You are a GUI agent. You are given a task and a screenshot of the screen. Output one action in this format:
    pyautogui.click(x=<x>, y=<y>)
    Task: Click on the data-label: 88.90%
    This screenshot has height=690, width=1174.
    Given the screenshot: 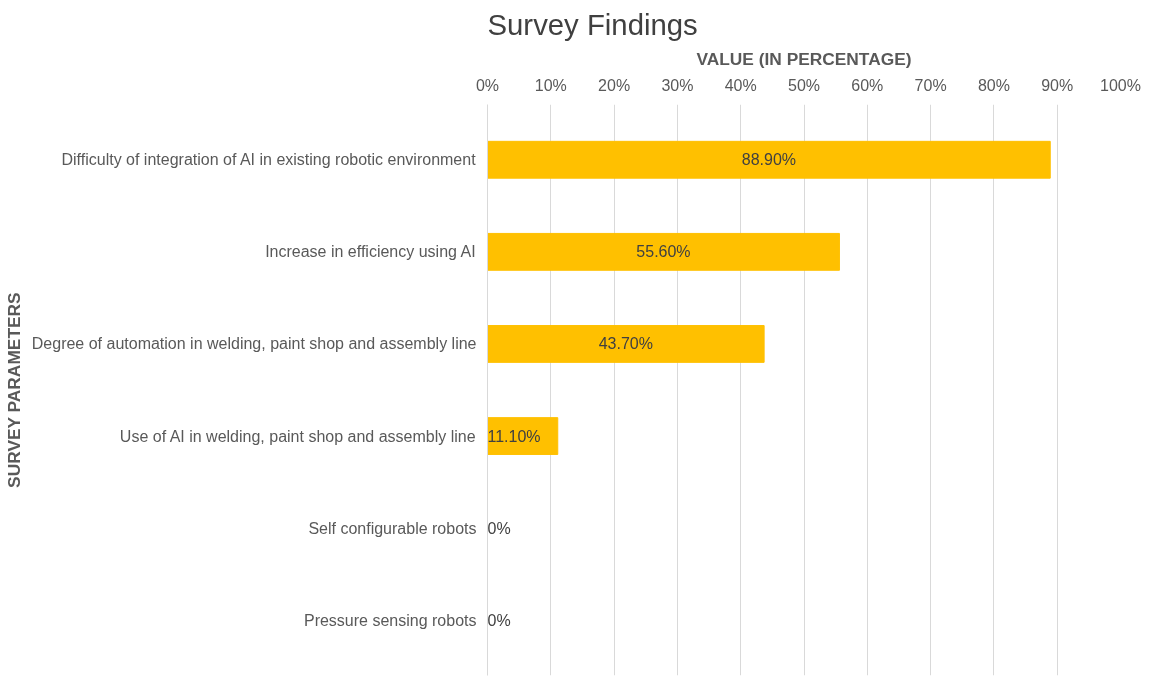 What is the action you would take?
    pyautogui.click(x=768, y=160)
    